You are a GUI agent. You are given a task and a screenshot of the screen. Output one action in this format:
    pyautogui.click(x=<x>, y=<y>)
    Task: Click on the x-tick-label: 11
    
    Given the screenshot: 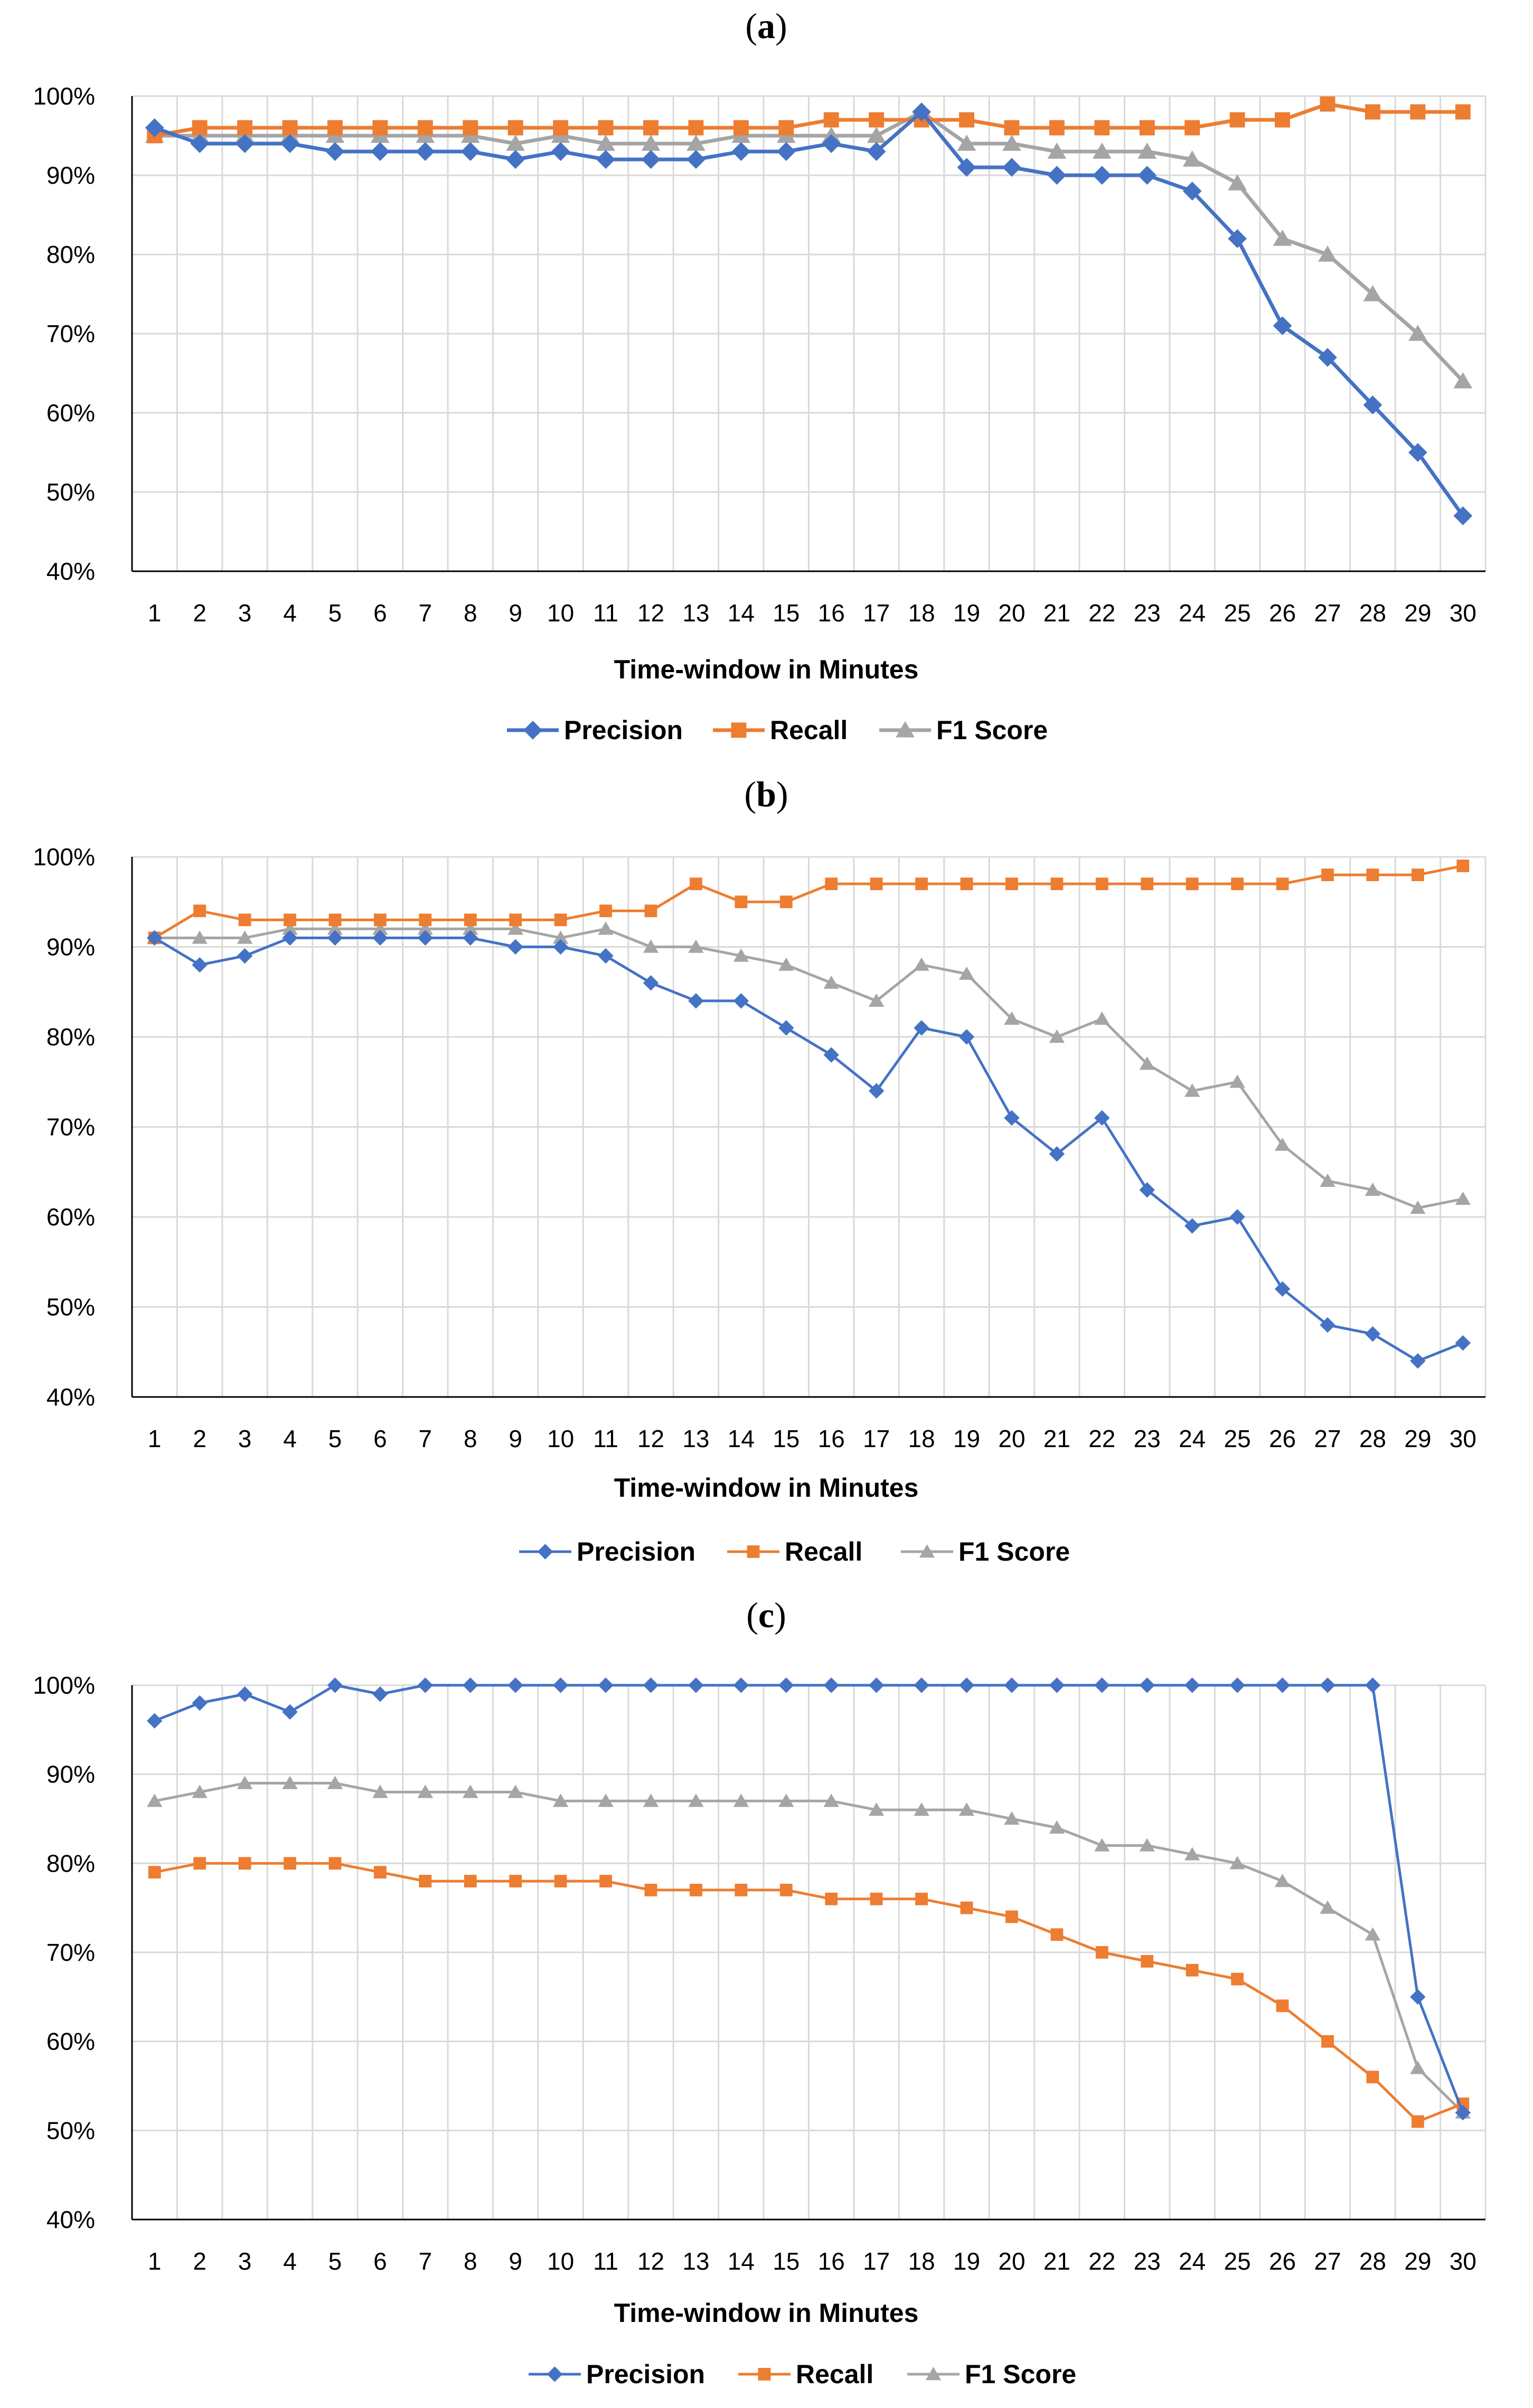 What is the action you would take?
    pyautogui.click(x=605, y=2262)
    